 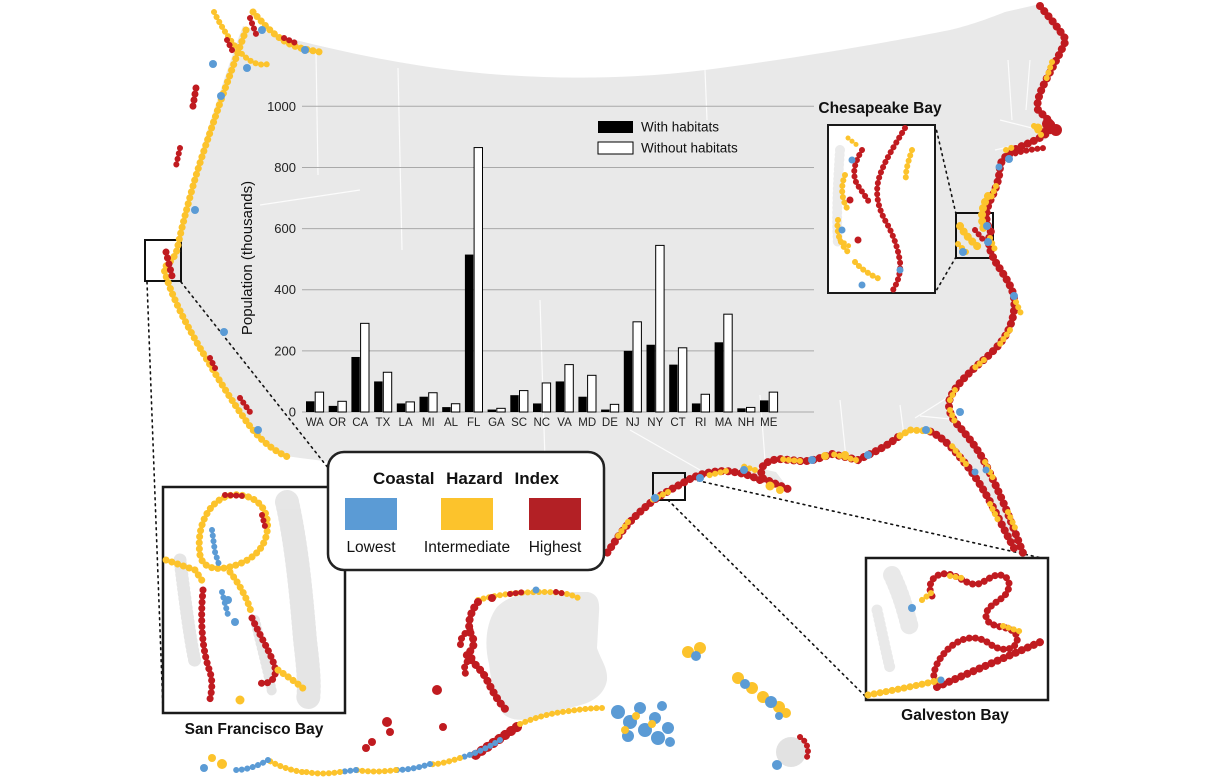 I want to click on west-coast-dots, so click(x=242, y=234).